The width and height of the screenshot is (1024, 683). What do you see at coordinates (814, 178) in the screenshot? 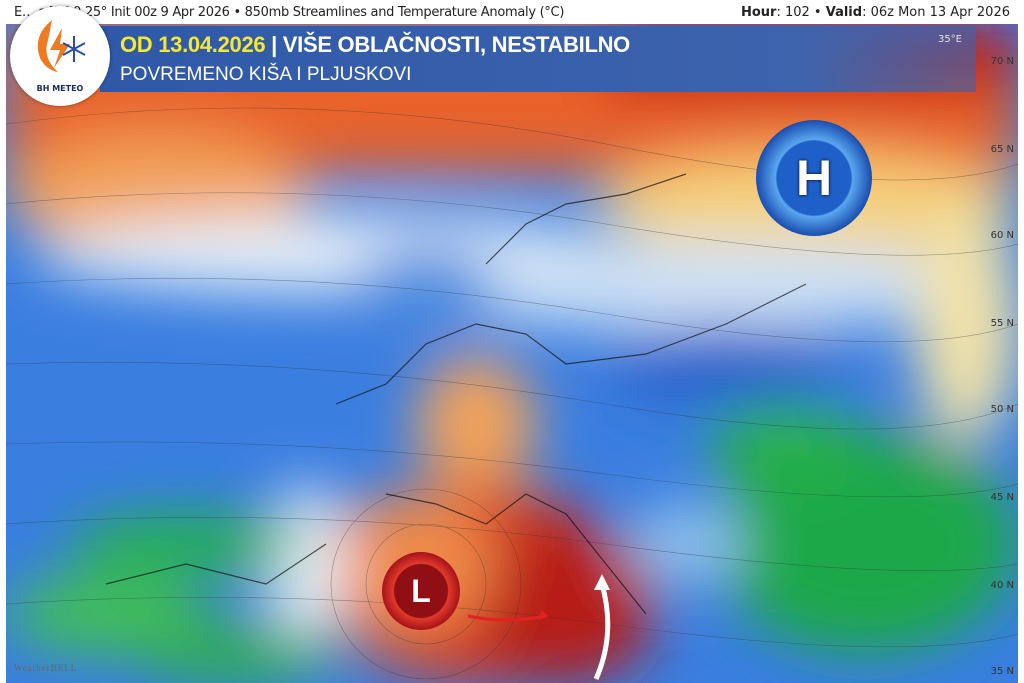
I see `high-pressure-icon: H` at bounding box center [814, 178].